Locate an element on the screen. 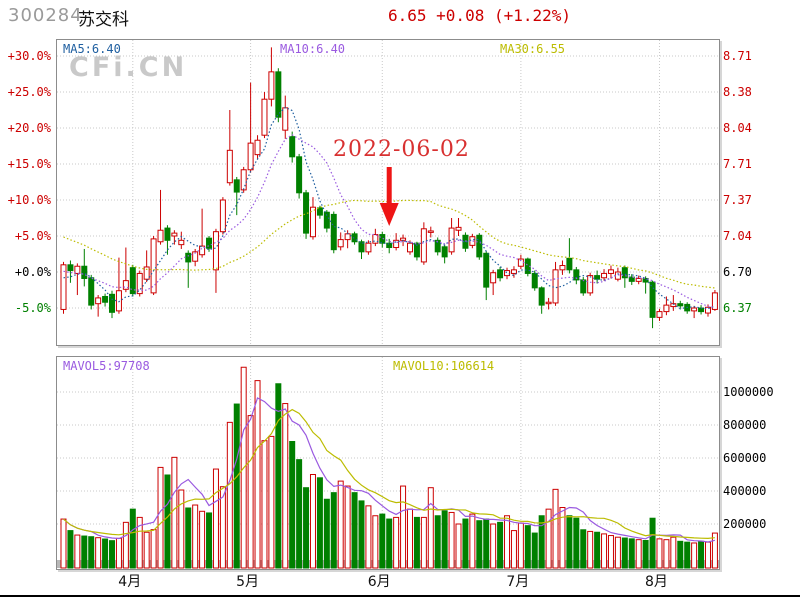  price-axis-right-label: 7.37 is located at coordinates (737, 200).